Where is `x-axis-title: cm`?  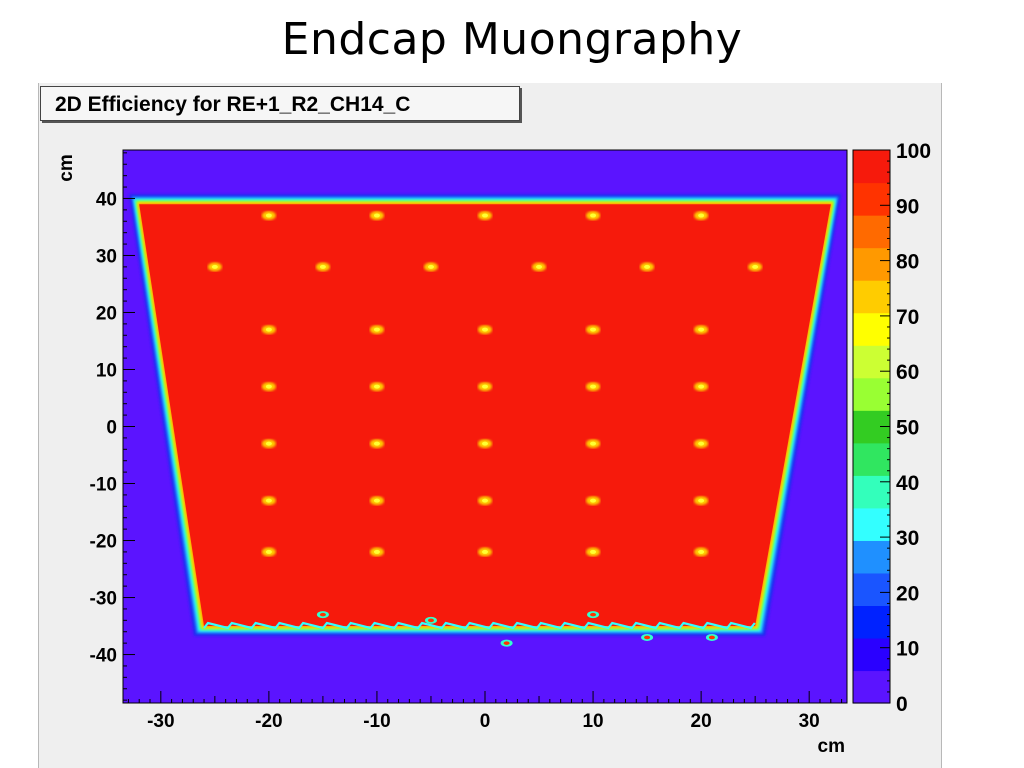 x-axis-title: cm is located at coordinates (831, 746).